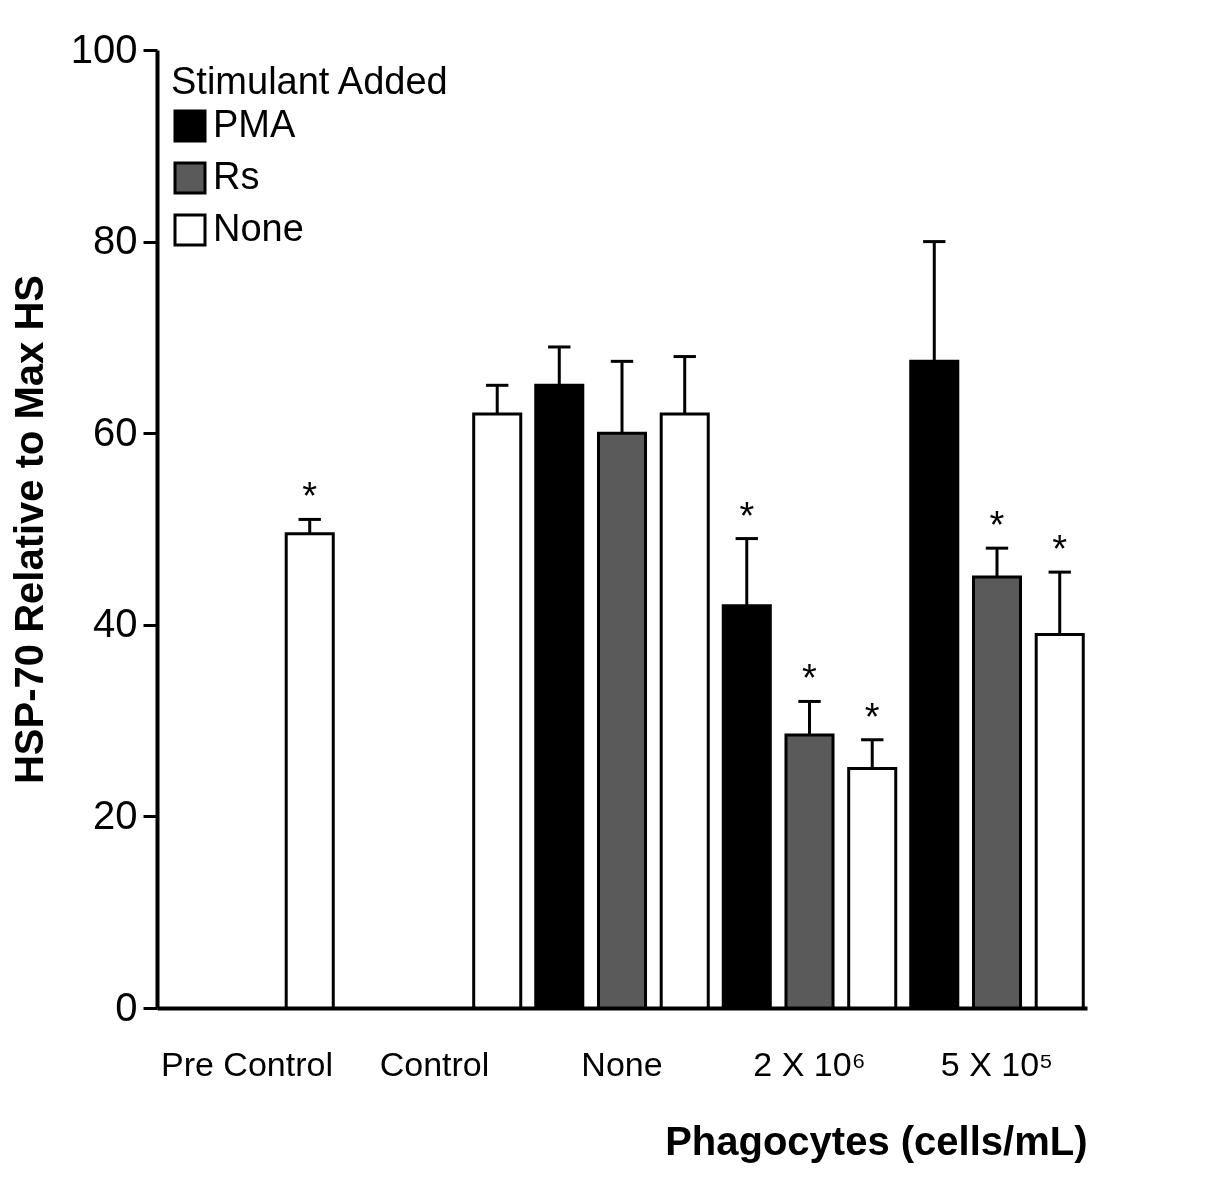 This screenshot has width=1207, height=1190. What do you see at coordinates (115, 240) in the screenshot?
I see `y-tick-label: 80` at bounding box center [115, 240].